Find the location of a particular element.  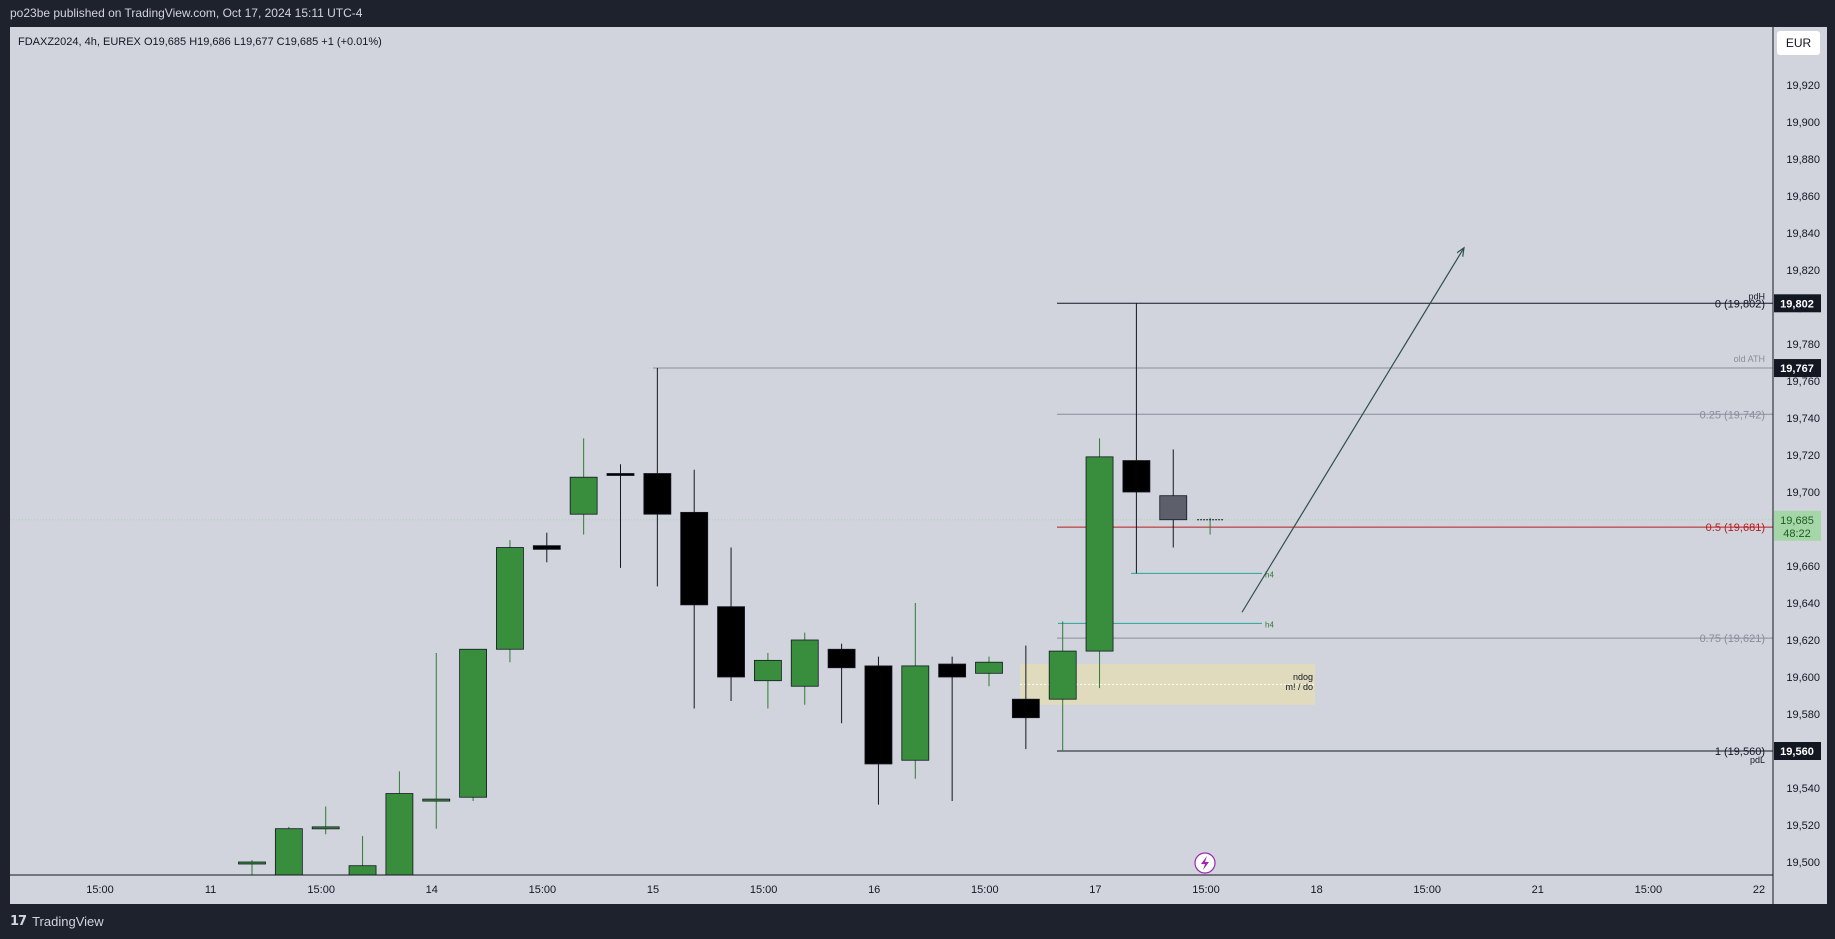

projection-arrow is located at coordinates (1352, 430).